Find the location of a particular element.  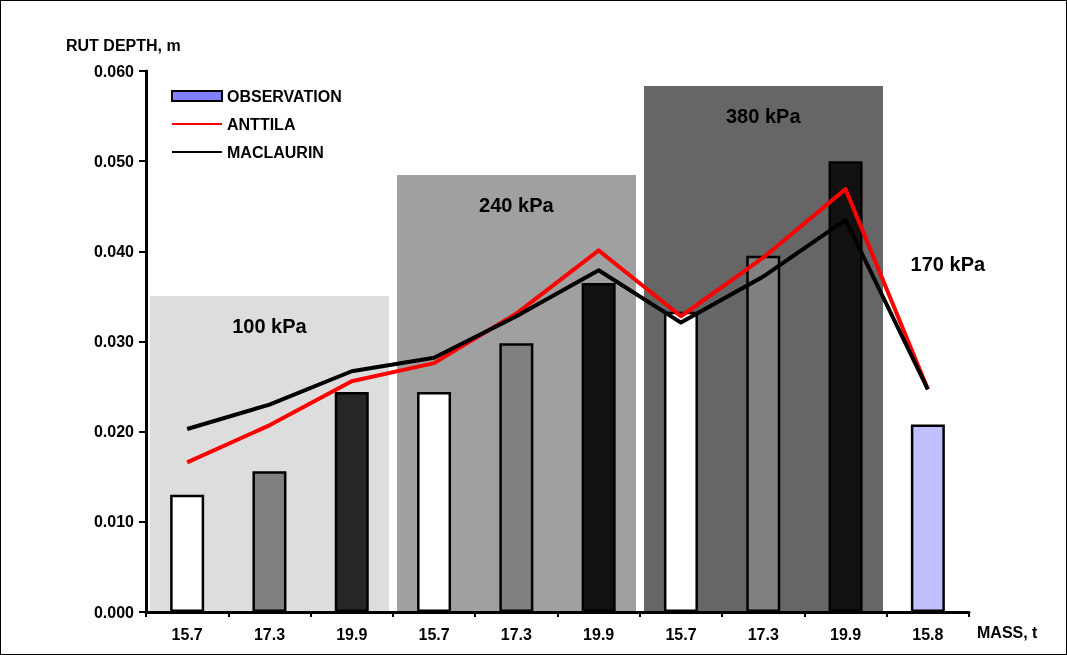

y-tick-label: 0.000 is located at coordinates (114, 612).